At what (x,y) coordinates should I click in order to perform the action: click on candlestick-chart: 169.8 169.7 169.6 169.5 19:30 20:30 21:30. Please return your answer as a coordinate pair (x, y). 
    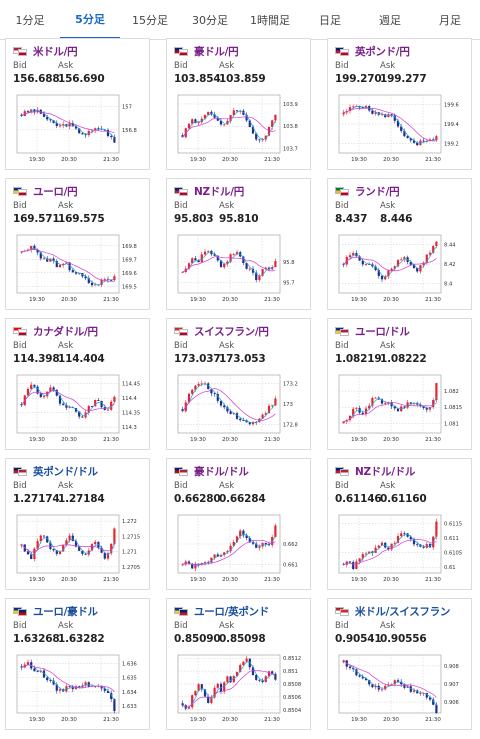
    Looking at the image, I should click on (79, 269).